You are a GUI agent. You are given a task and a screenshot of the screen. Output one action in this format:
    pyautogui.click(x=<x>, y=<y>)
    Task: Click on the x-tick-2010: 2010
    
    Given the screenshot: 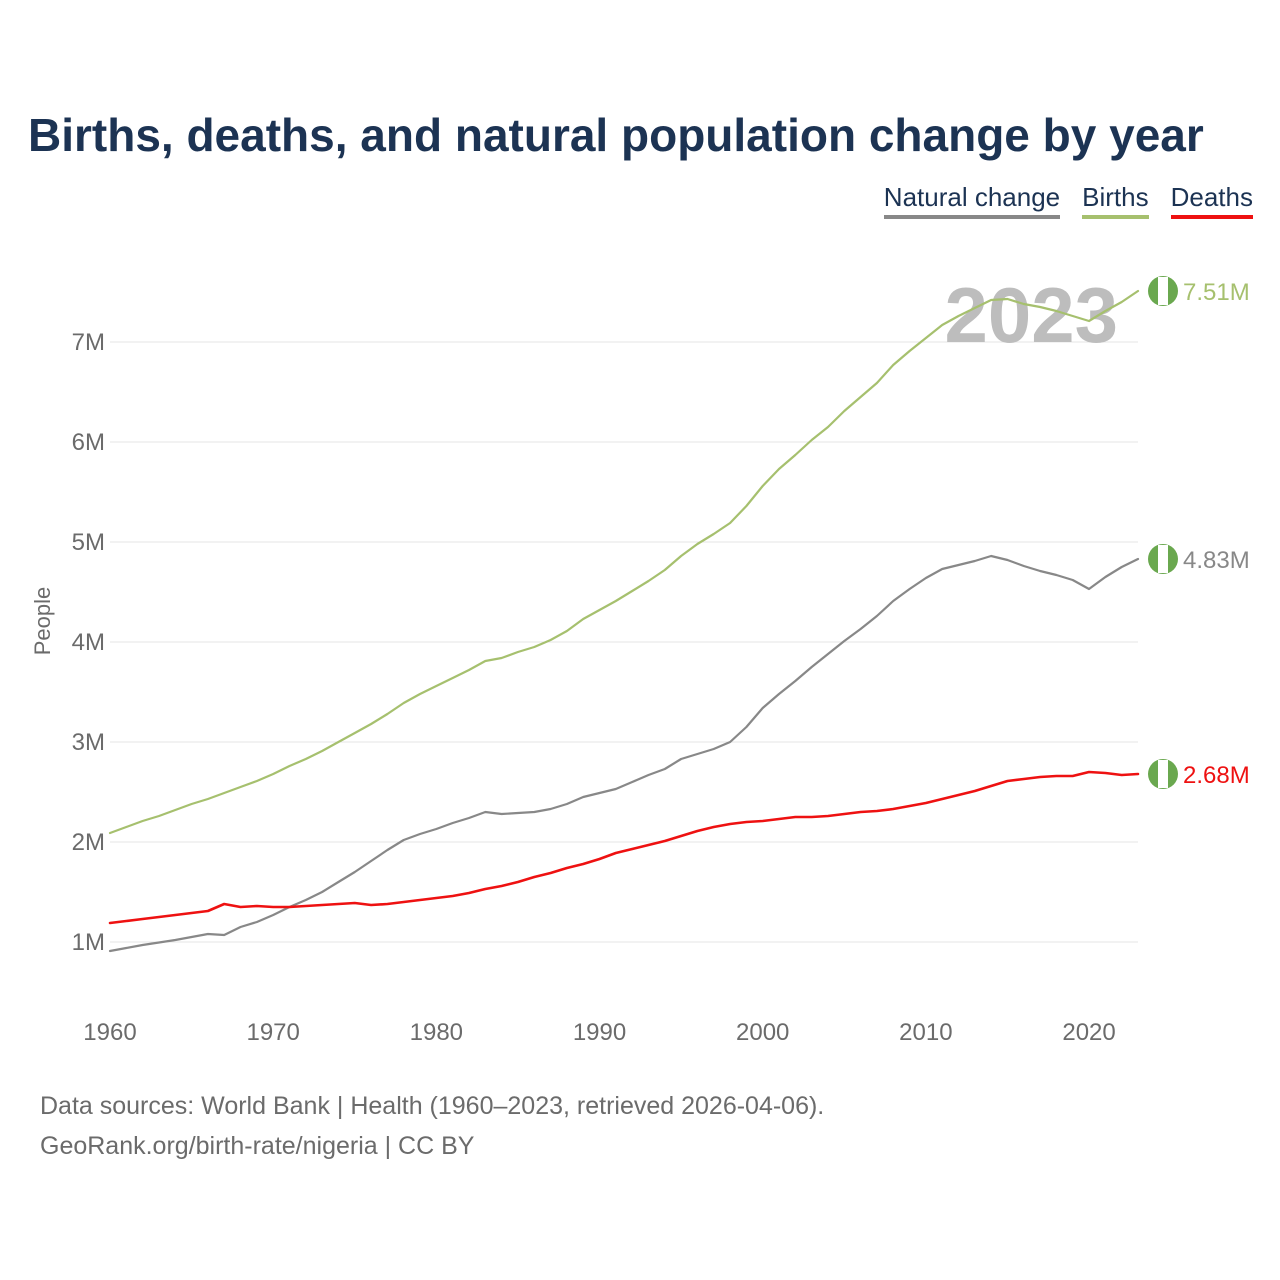 What is the action you would take?
    pyautogui.click(x=925, y=1032)
    